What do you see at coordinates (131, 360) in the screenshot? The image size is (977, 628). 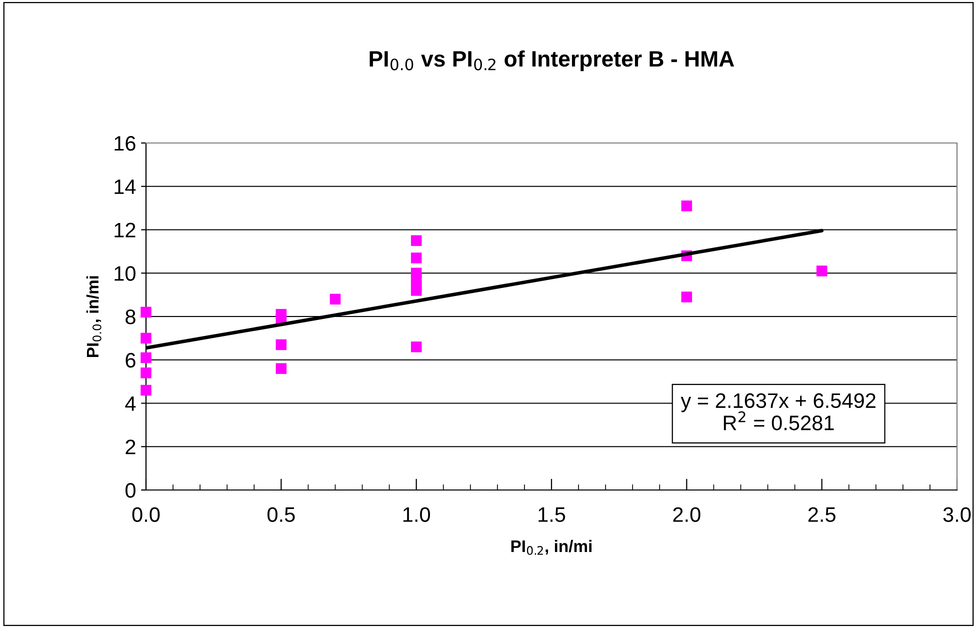 I see `y-tick-label: 6` at bounding box center [131, 360].